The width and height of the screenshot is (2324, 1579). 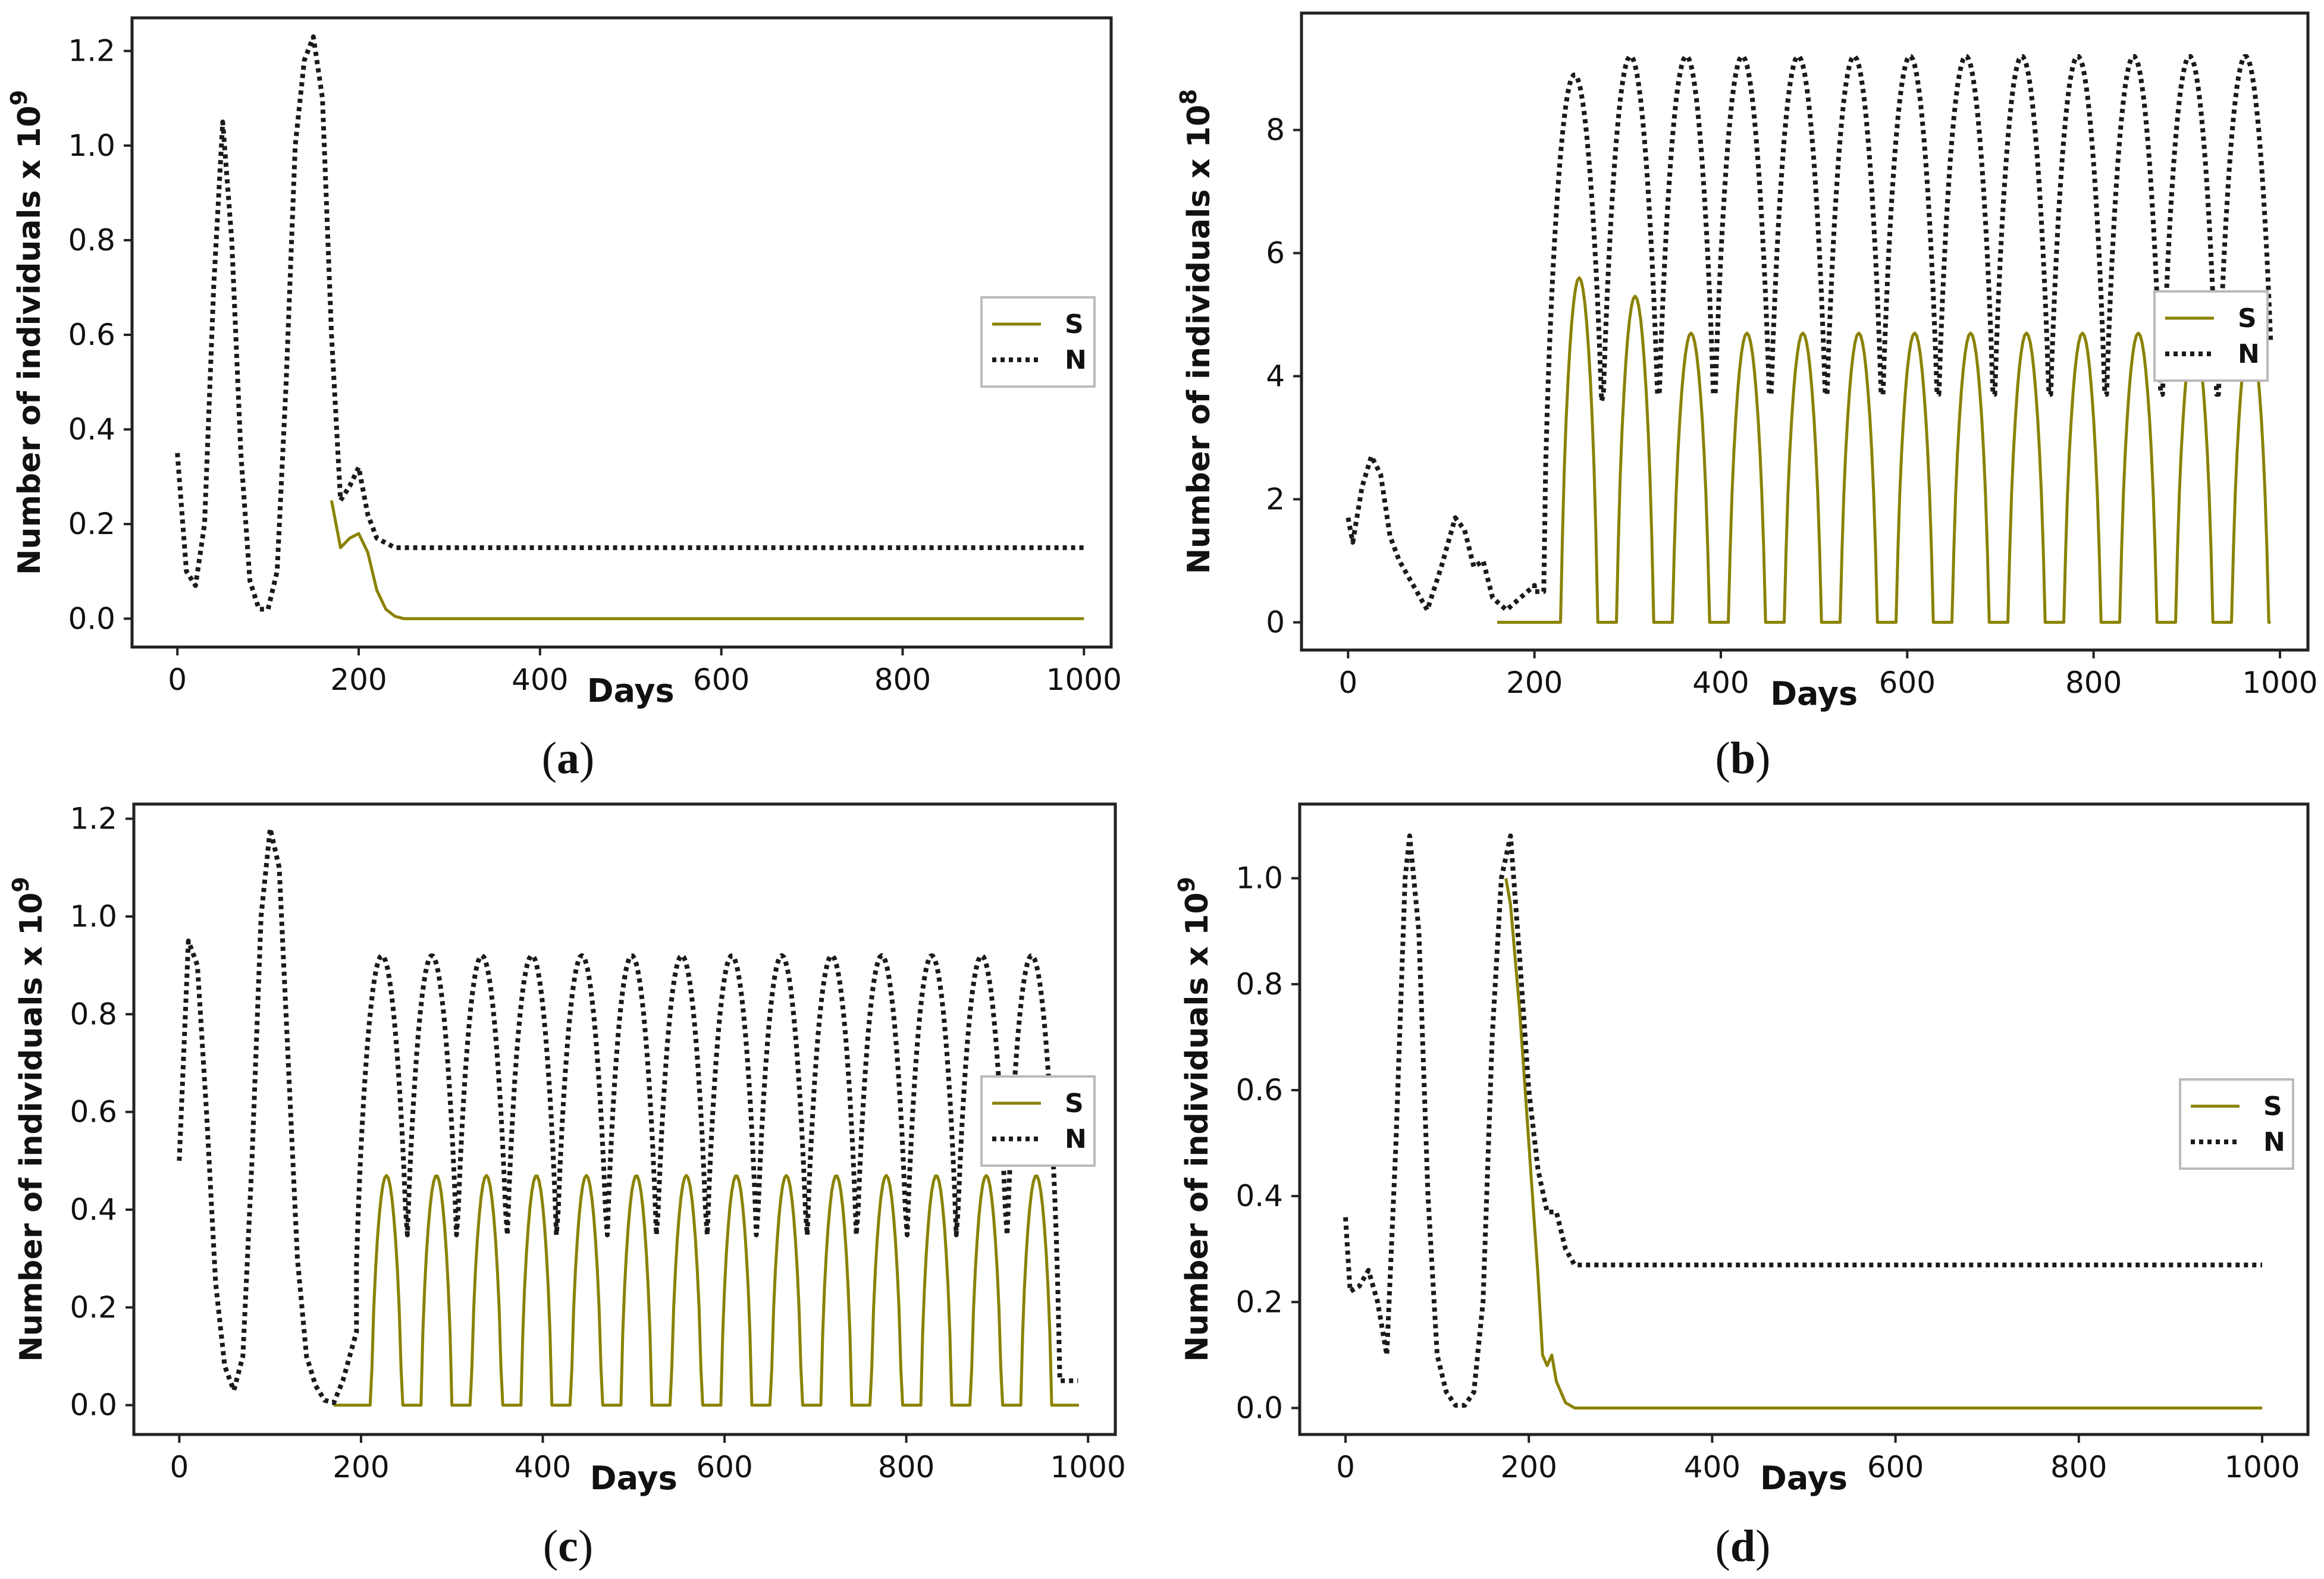 I want to click on y-tick-label: 0, so click(x=1275, y=622).